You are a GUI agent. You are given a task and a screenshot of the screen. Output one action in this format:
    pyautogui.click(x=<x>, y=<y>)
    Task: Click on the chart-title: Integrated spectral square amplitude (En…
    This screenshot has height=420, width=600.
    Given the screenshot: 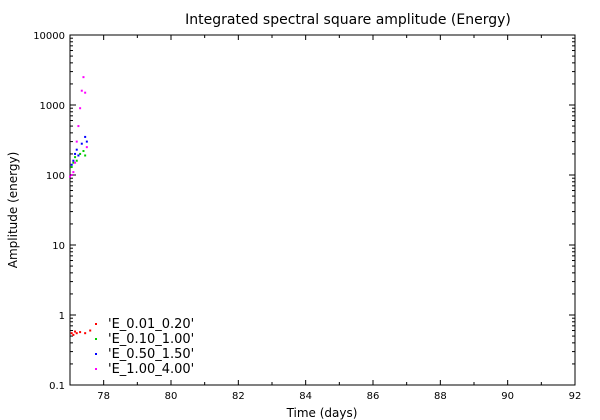 What is the action you would take?
    pyautogui.click(x=348, y=20)
    